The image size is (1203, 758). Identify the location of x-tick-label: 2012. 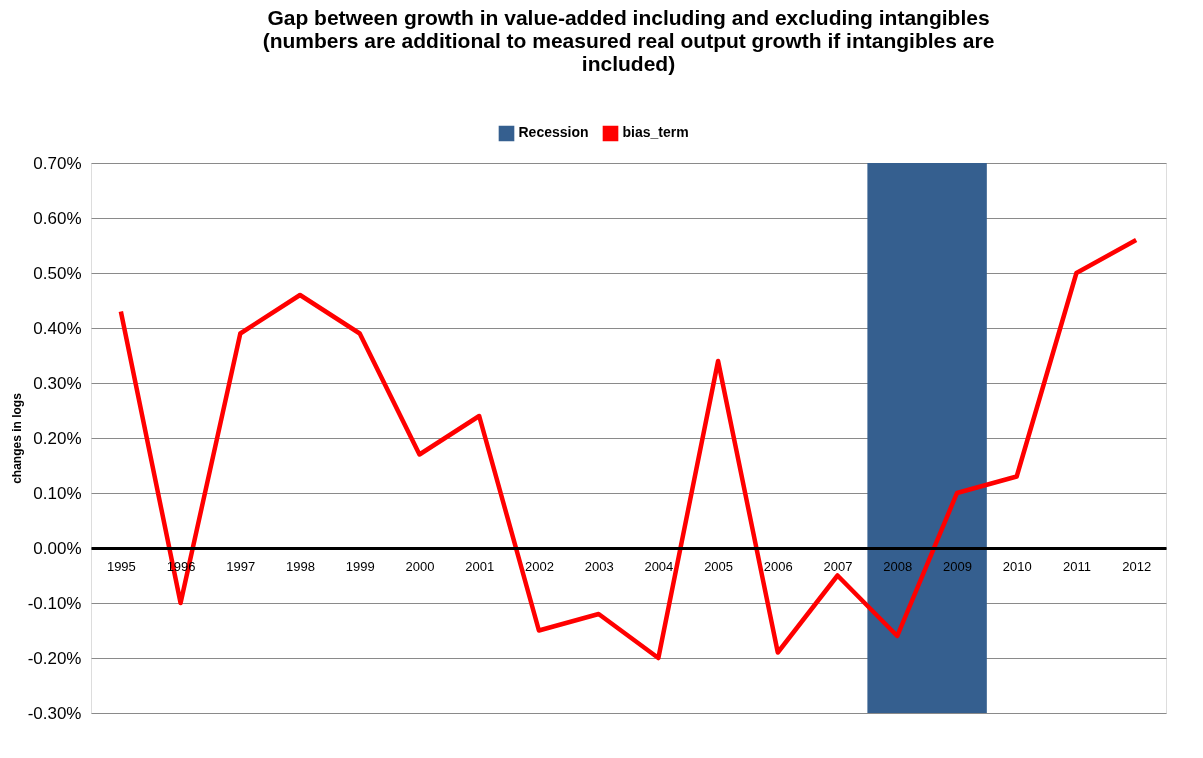
(1137, 566).